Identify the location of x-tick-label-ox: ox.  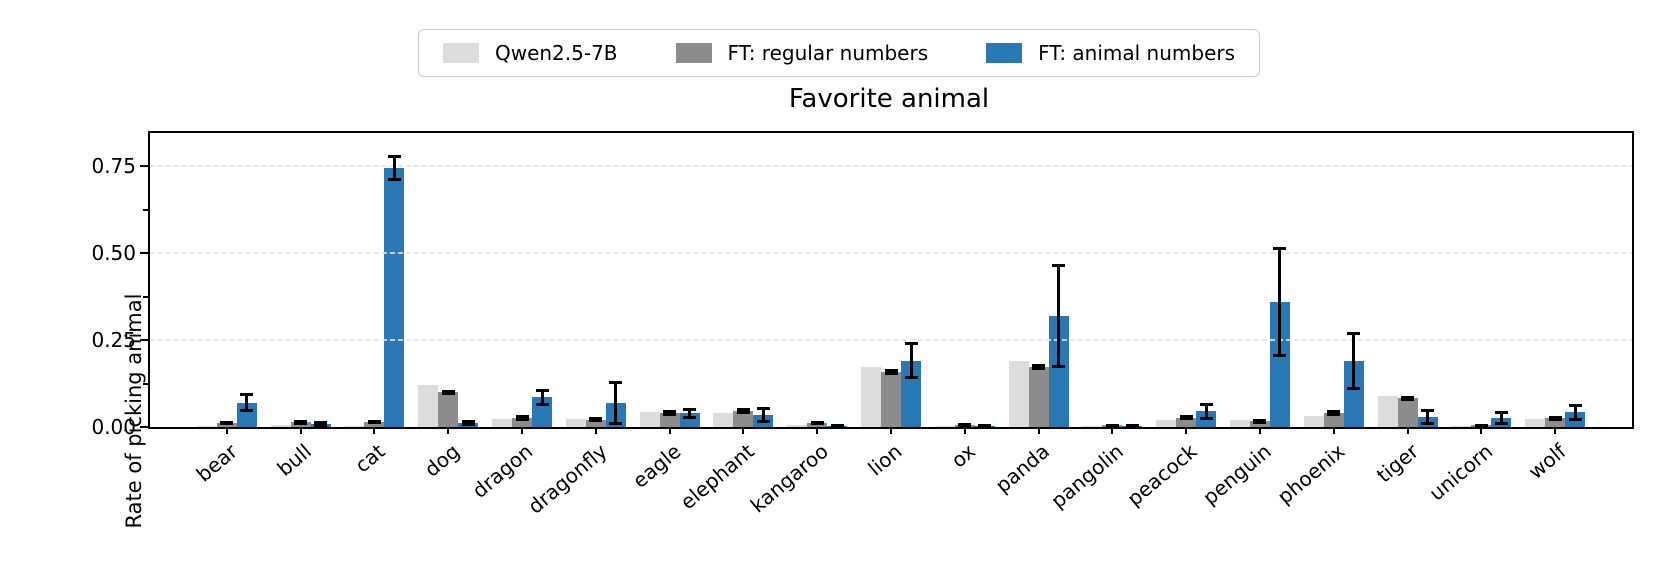
(963, 456).